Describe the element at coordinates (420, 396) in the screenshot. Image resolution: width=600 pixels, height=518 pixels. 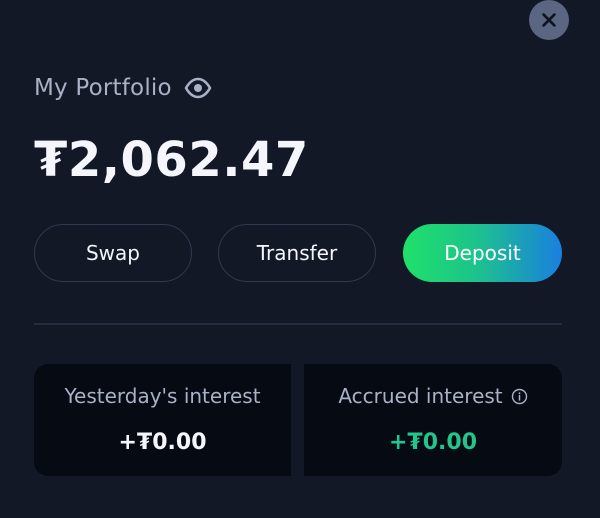
I see `accrued-interest-title: Accrued interest` at that location.